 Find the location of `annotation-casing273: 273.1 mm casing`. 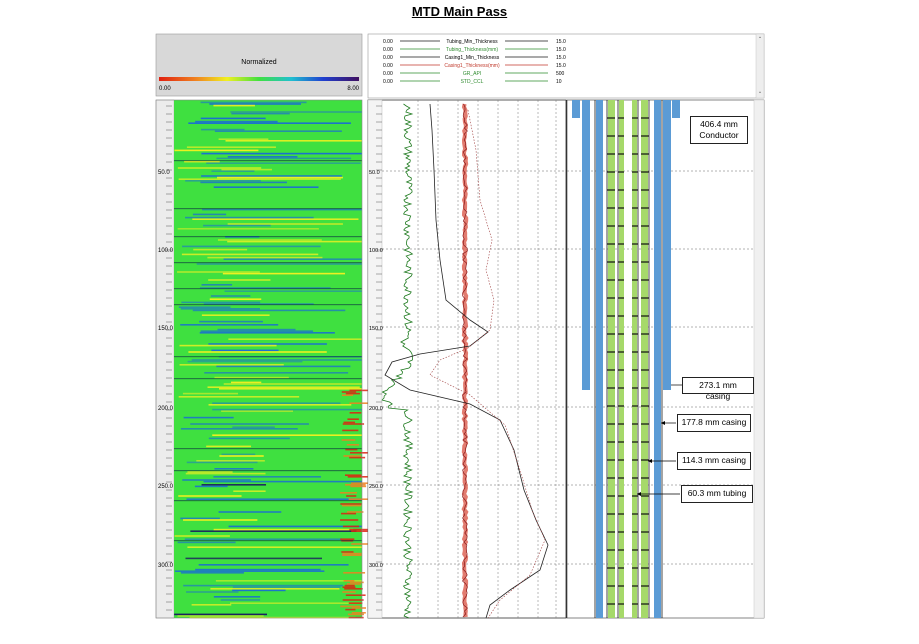

annotation-casing273: 273.1 mm casing is located at coordinates (718, 389).